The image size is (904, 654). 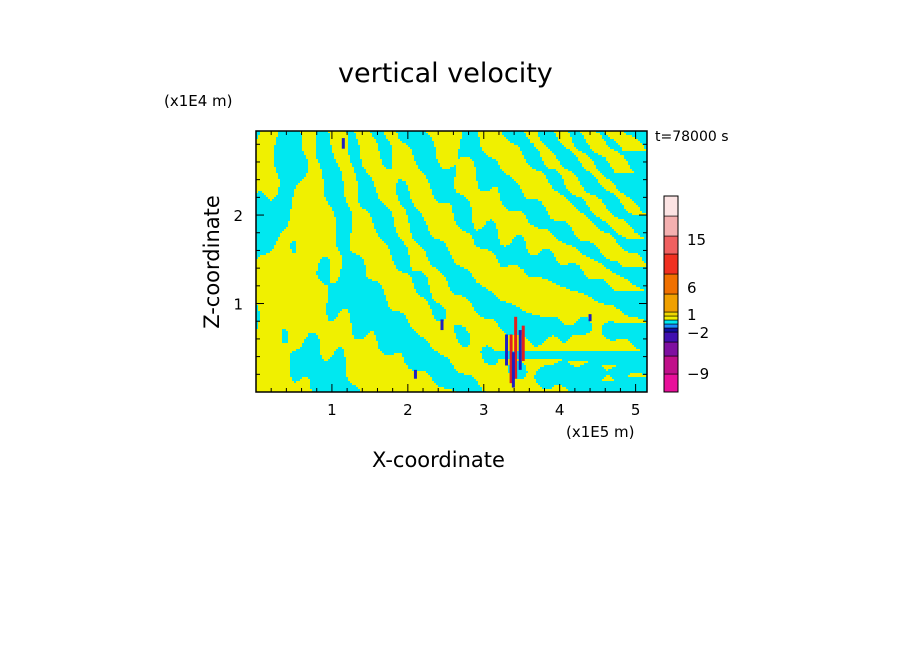 I want to click on colorbar-label: 1, so click(x=692, y=315).